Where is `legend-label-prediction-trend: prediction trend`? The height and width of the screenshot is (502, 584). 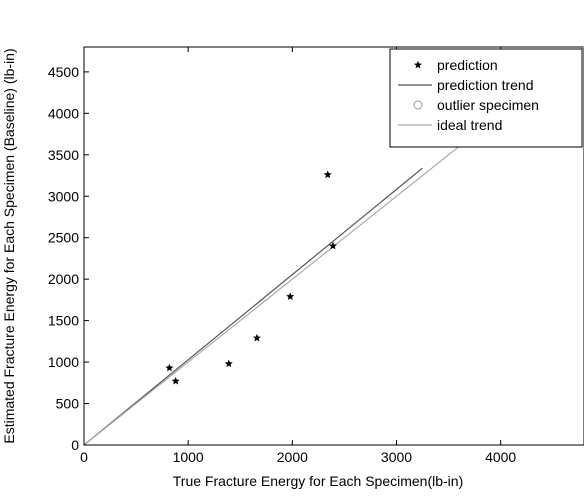 legend-label-prediction-trend: prediction trend is located at coordinates (485, 85).